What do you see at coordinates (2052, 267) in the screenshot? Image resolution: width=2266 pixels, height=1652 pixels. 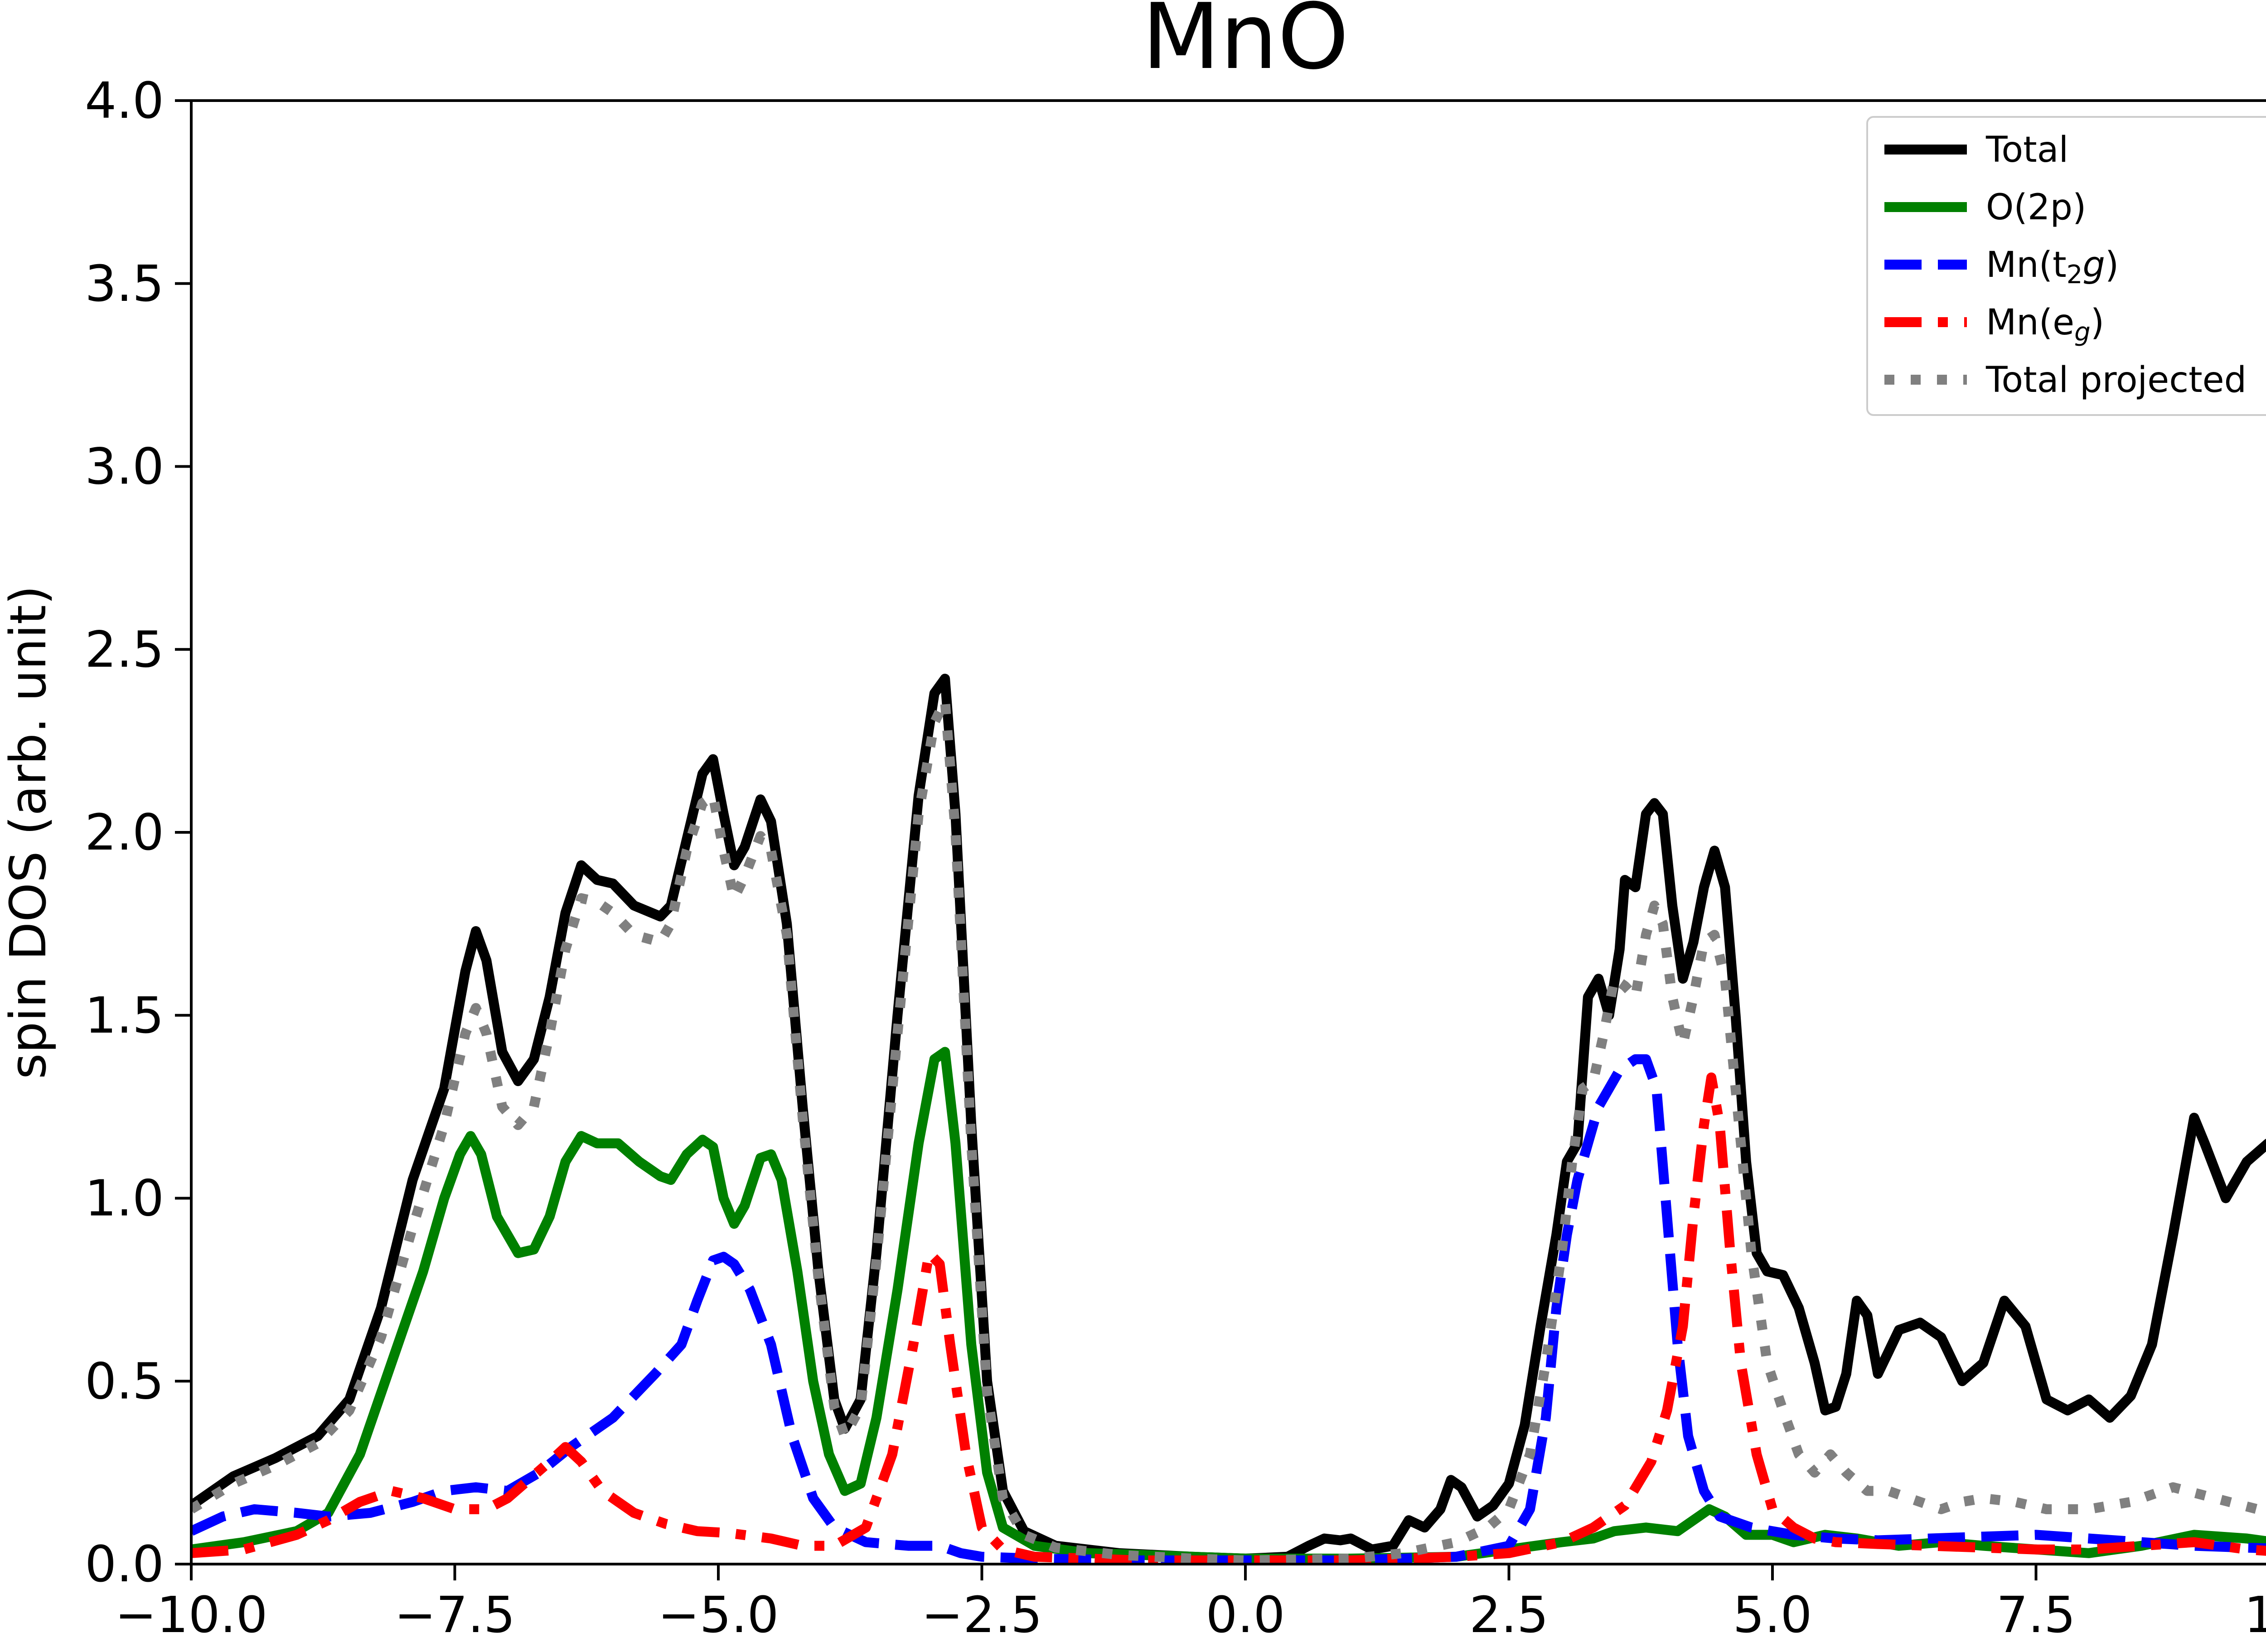 I see `legend-label-mn-t2g: Mn(t2g)` at bounding box center [2052, 267].